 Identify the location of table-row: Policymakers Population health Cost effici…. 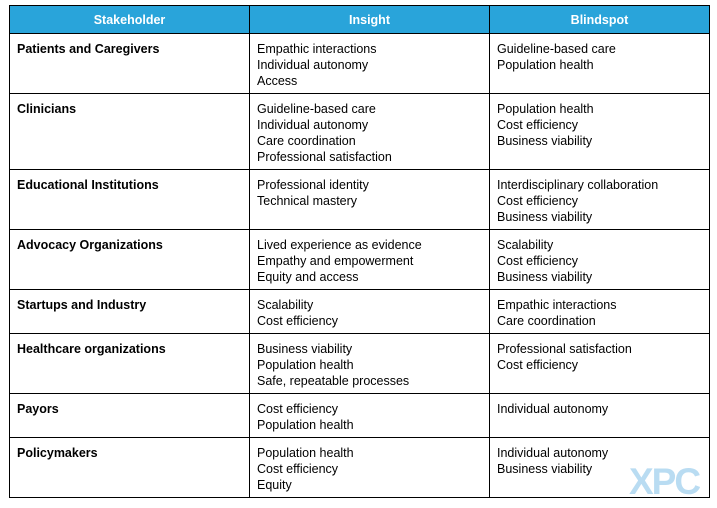
(359, 467).